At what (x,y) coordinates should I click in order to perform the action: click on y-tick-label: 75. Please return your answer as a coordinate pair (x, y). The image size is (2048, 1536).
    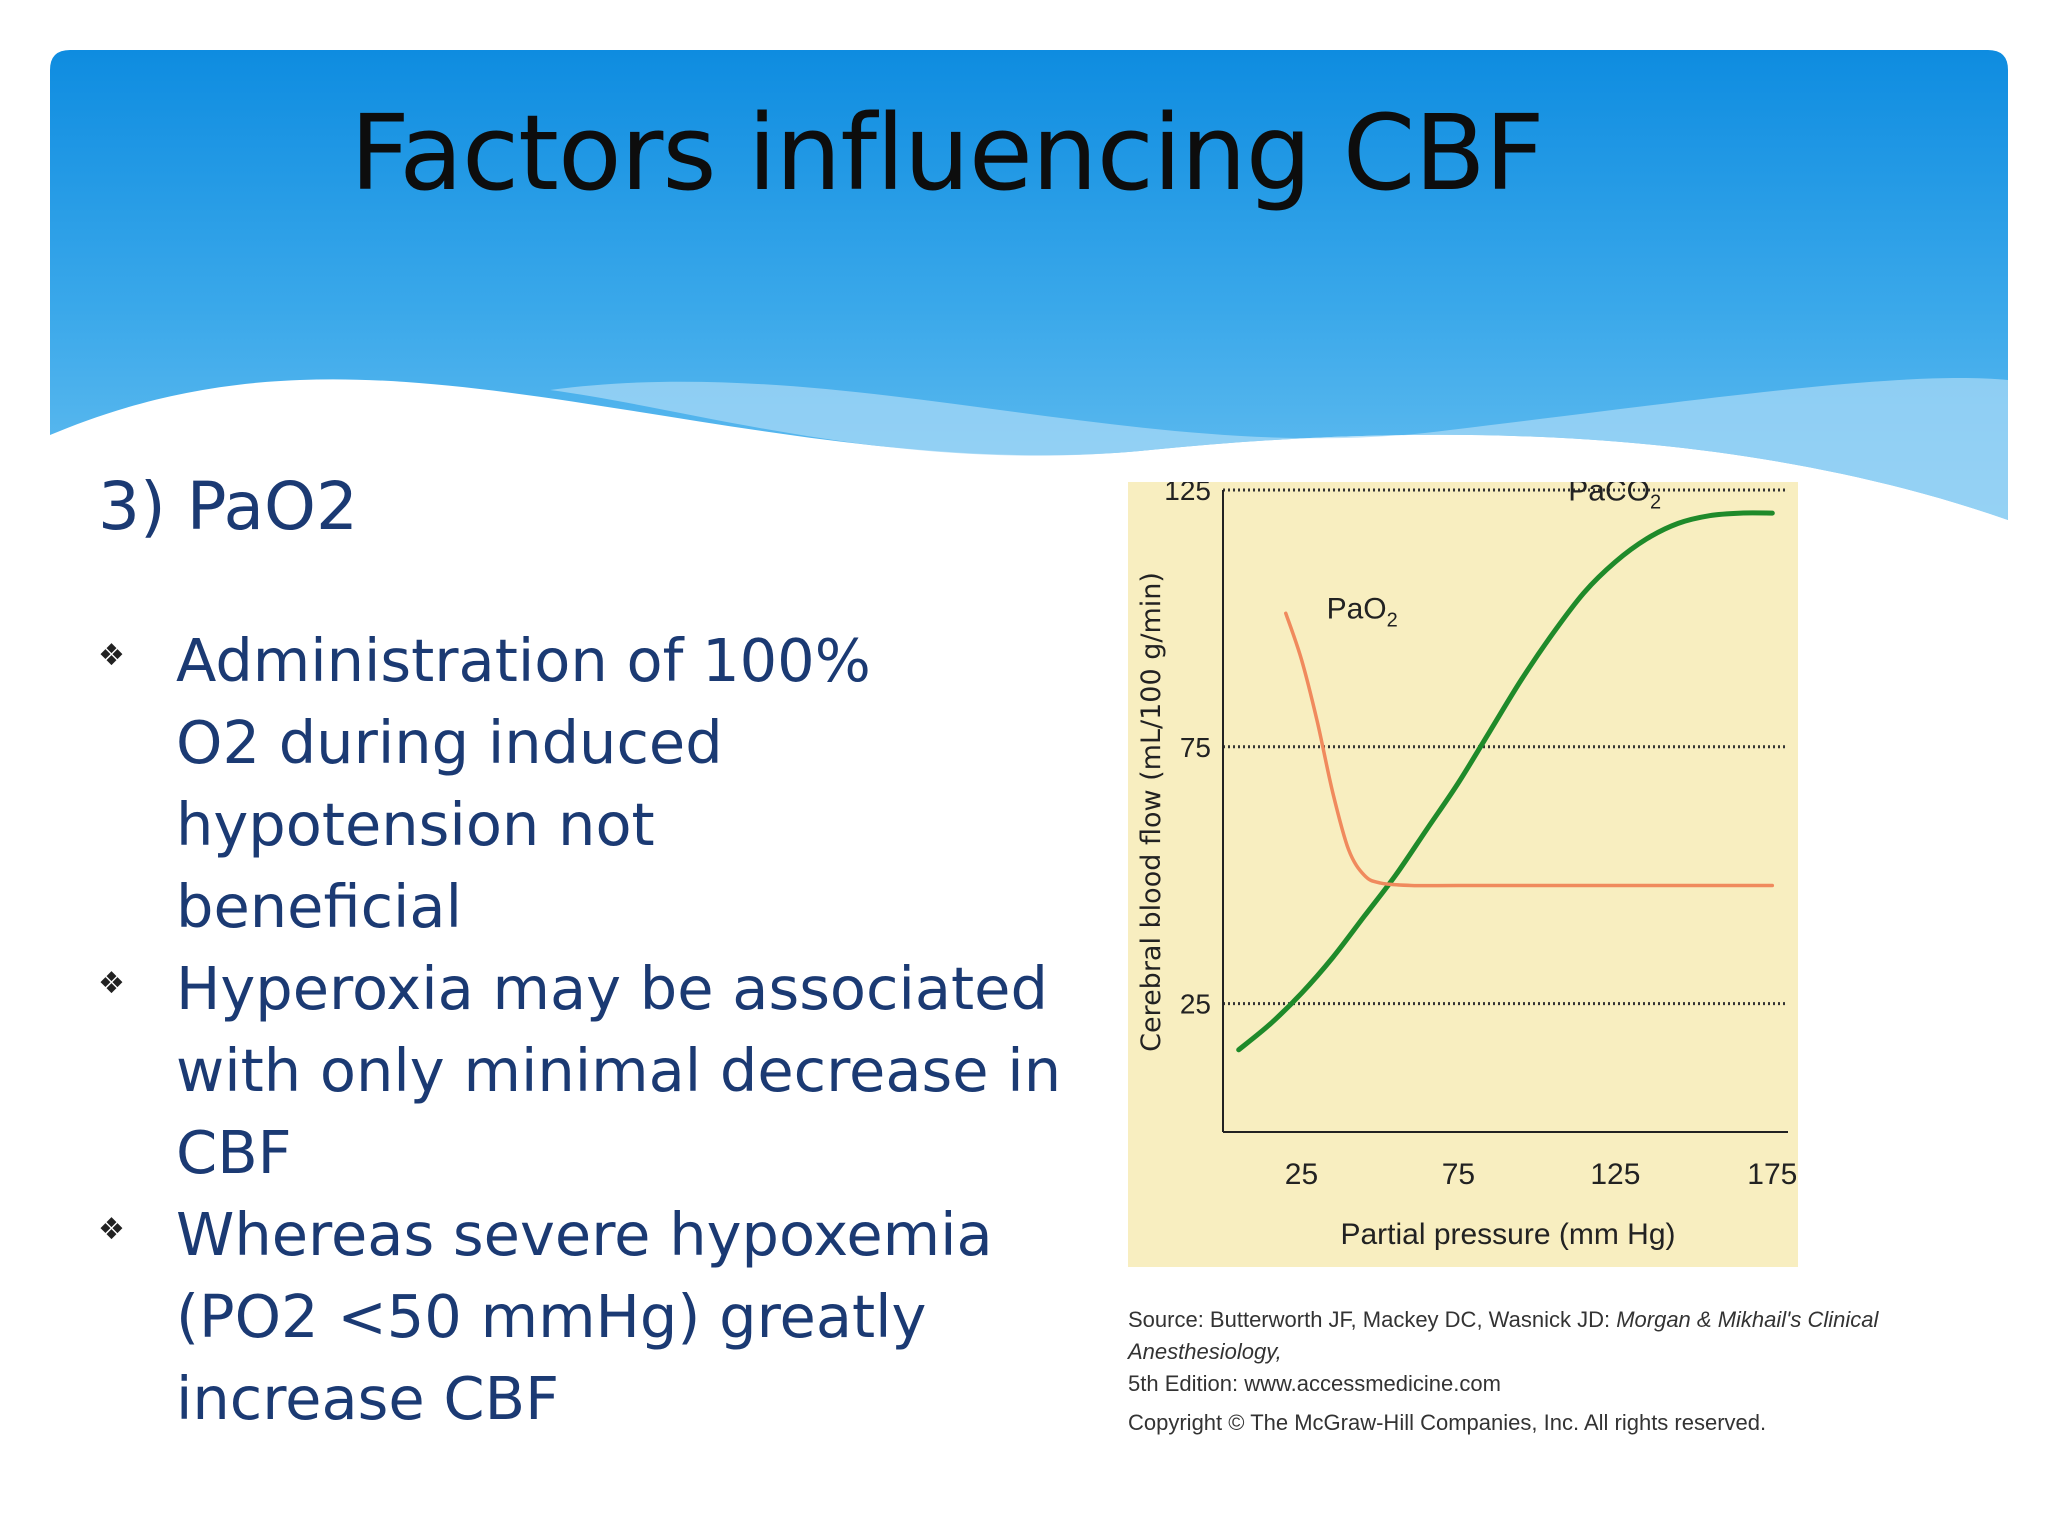
    Looking at the image, I should click on (1195, 747).